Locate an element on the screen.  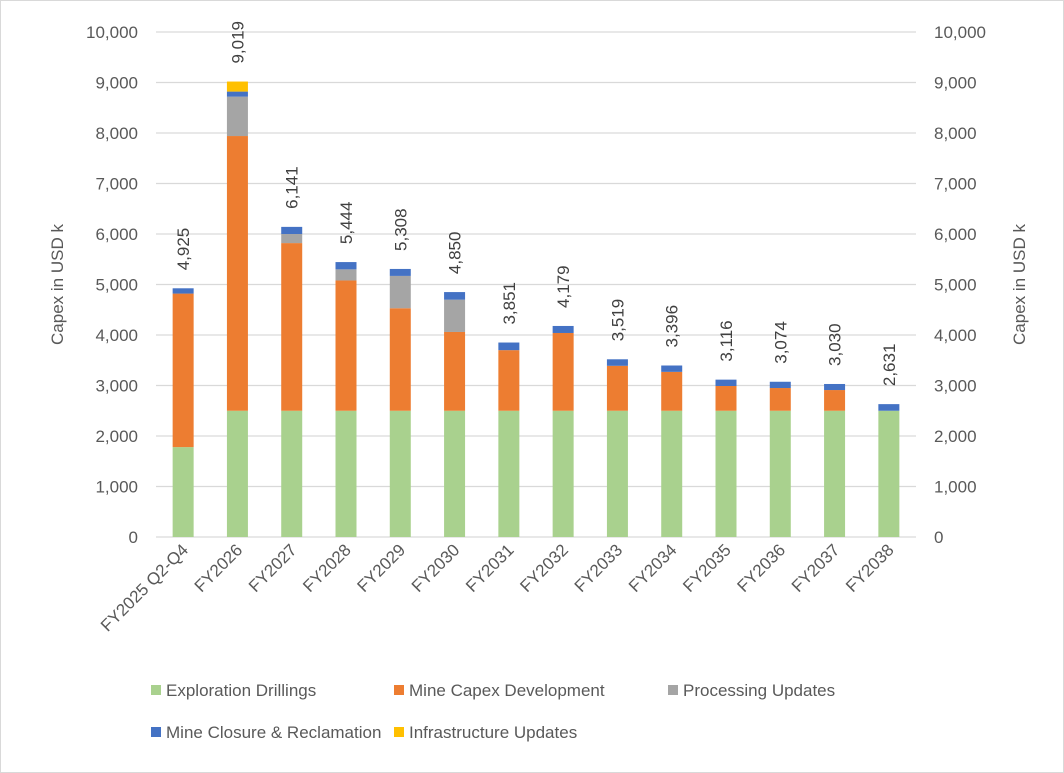
legend-label: Infrastructure Updates is located at coordinates (493, 732).